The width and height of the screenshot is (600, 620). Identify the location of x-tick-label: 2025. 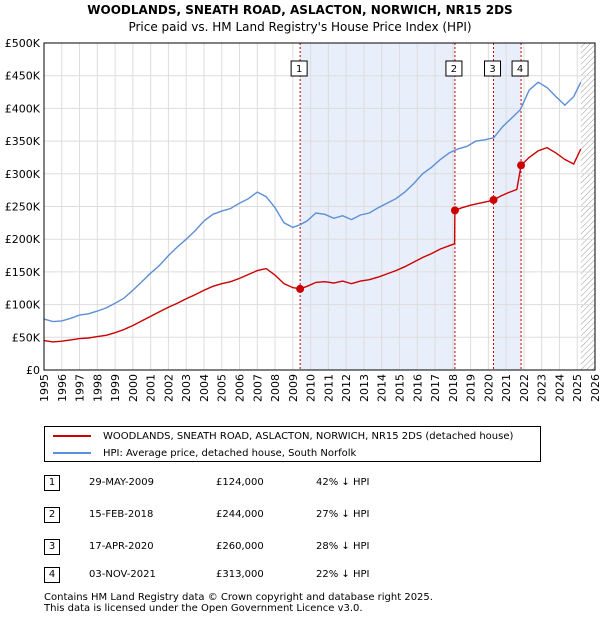
(577, 388).